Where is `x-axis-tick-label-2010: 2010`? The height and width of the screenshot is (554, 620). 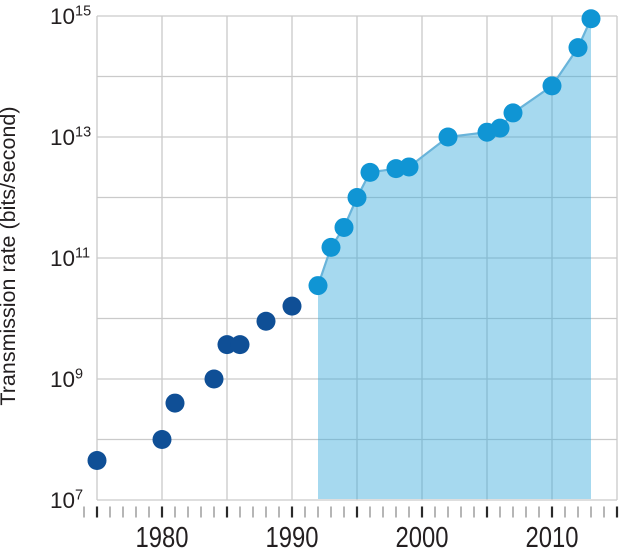 x-axis-tick-label-2010: 2010 is located at coordinates (552, 538).